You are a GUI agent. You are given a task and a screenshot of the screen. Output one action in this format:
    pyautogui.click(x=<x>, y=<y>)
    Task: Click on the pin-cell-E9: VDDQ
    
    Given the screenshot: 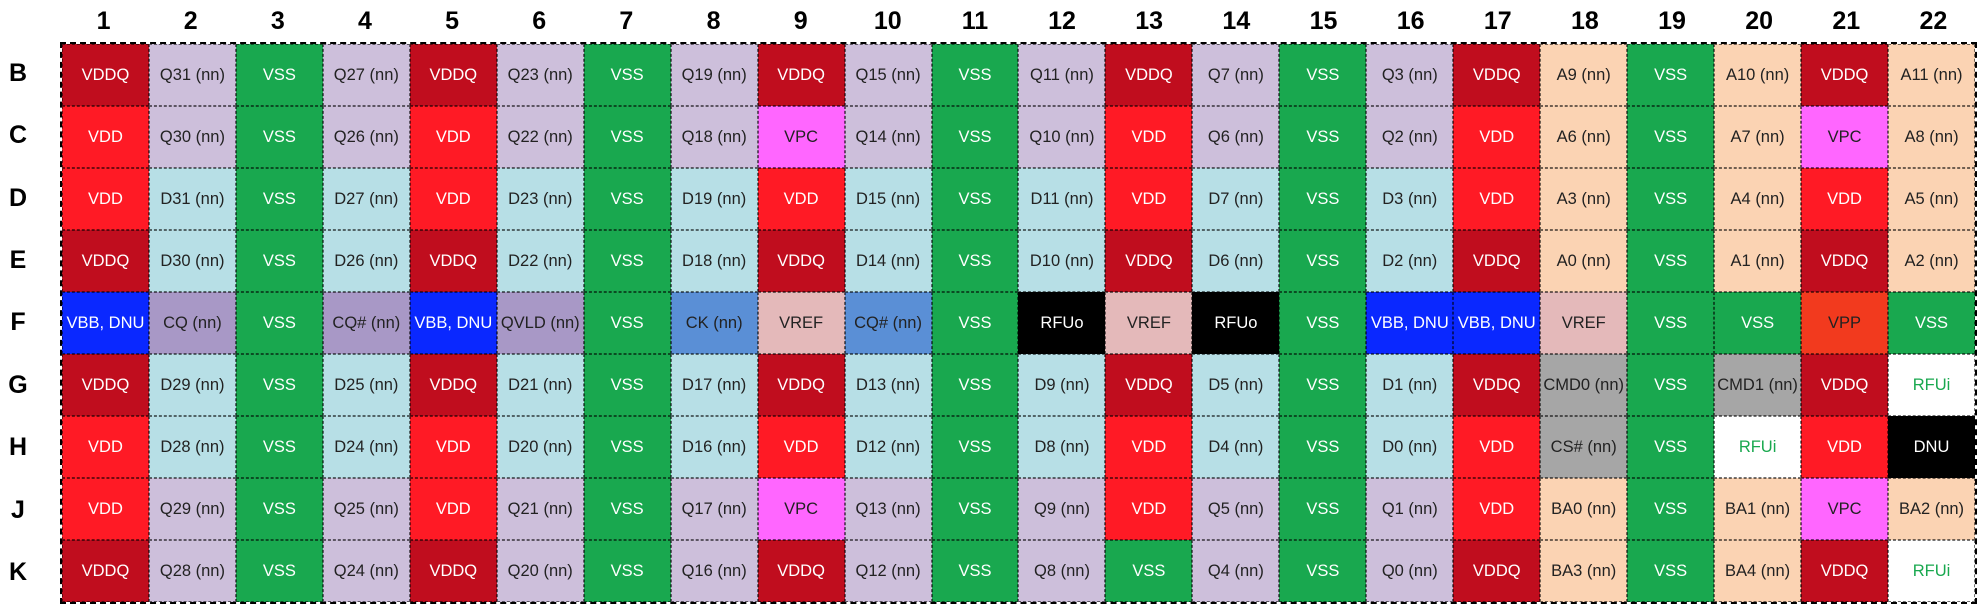 What is the action you would take?
    pyautogui.click(x=801, y=261)
    